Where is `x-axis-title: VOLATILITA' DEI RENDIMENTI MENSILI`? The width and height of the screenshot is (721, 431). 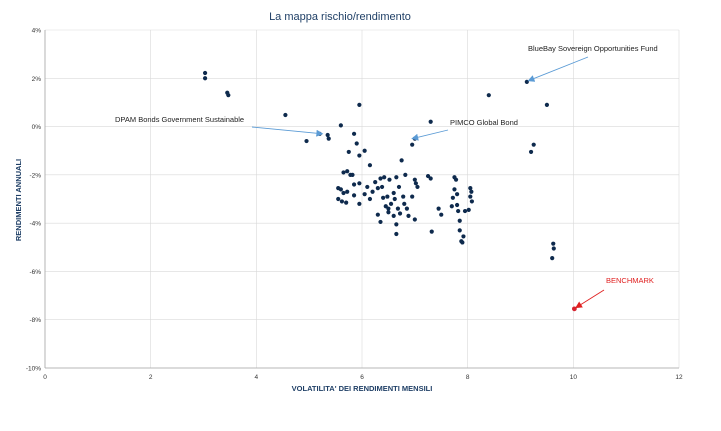 x-axis-title: VOLATILITA' DEI RENDIMENTI MENSILI is located at coordinates (362, 388).